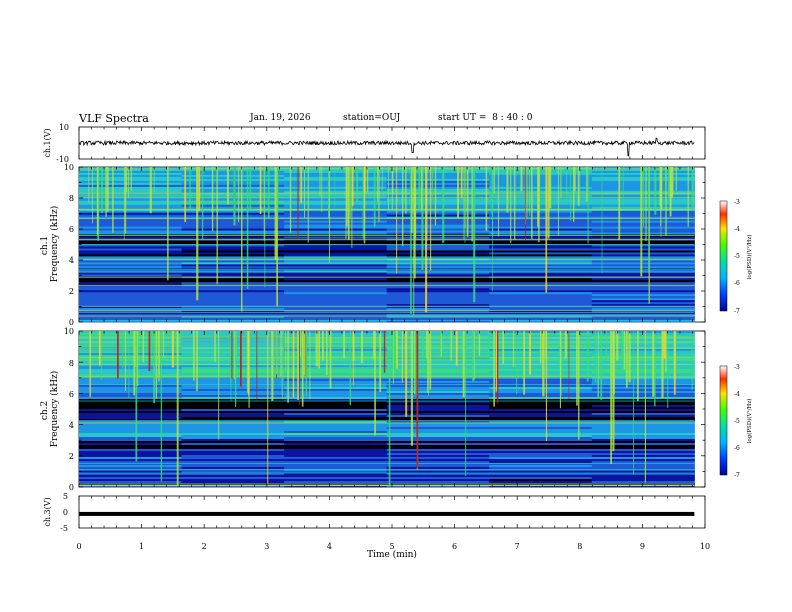  What do you see at coordinates (69, 167) in the screenshot?
I see `ch1-spec-ytick-10: 10` at bounding box center [69, 167].